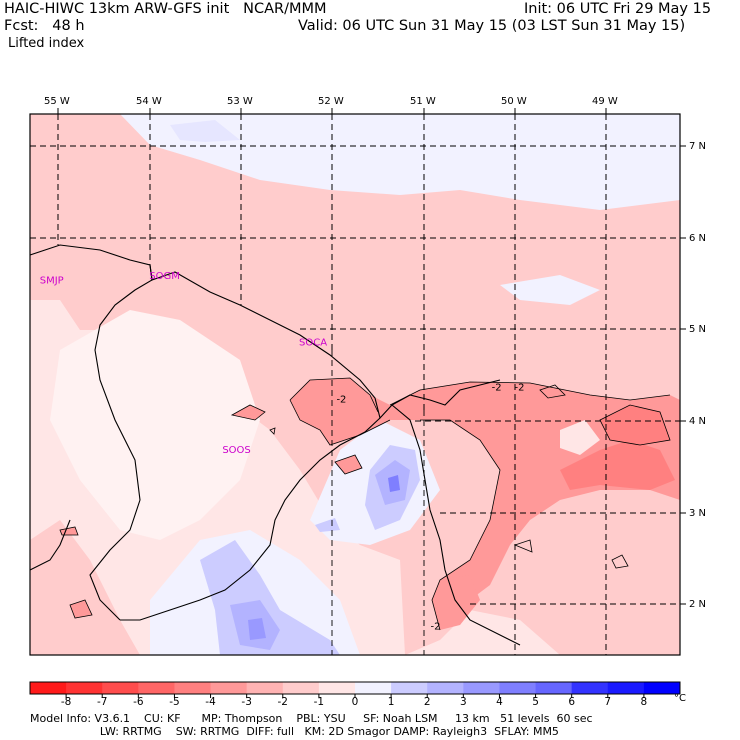  Describe the element at coordinates (698, 604) in the screenshot. I see `lat-label: 2 N` at that location.